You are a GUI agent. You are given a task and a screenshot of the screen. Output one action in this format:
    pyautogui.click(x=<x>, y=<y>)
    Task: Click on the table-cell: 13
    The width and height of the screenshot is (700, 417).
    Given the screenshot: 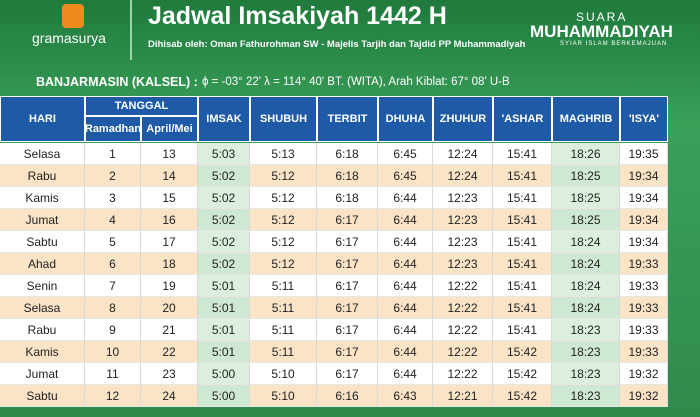 What is the action you would take?
    pyautogui.click(x=169, y=154)
    